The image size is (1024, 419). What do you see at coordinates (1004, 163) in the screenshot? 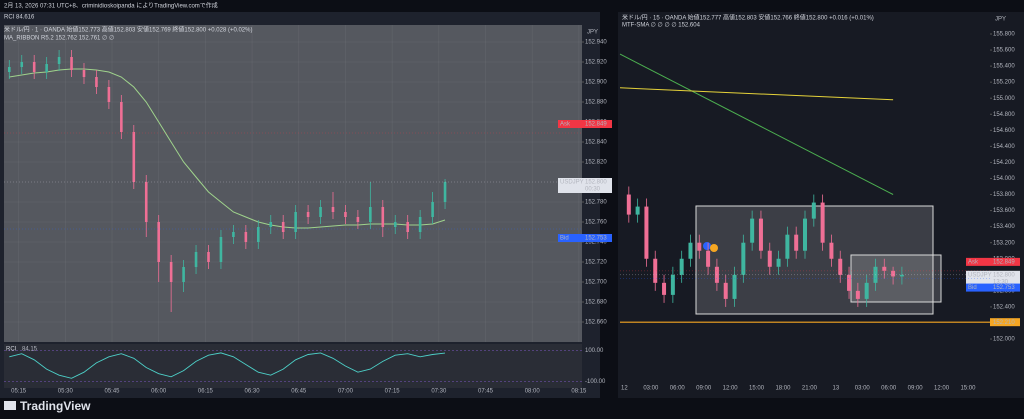
I see `y-tick-label: 154.200` at bounding box center [1004, 163].